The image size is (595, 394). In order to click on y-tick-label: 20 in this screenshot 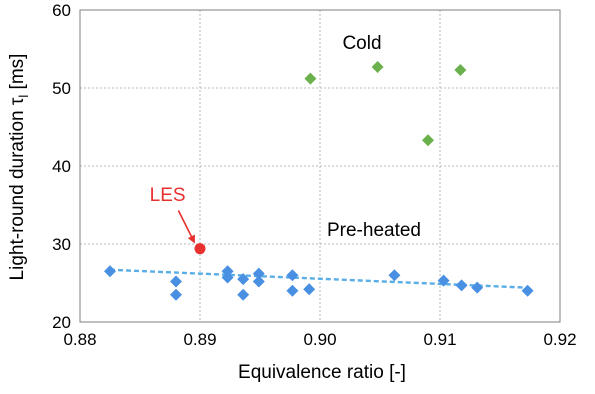, I will do `click(61, 322)`.